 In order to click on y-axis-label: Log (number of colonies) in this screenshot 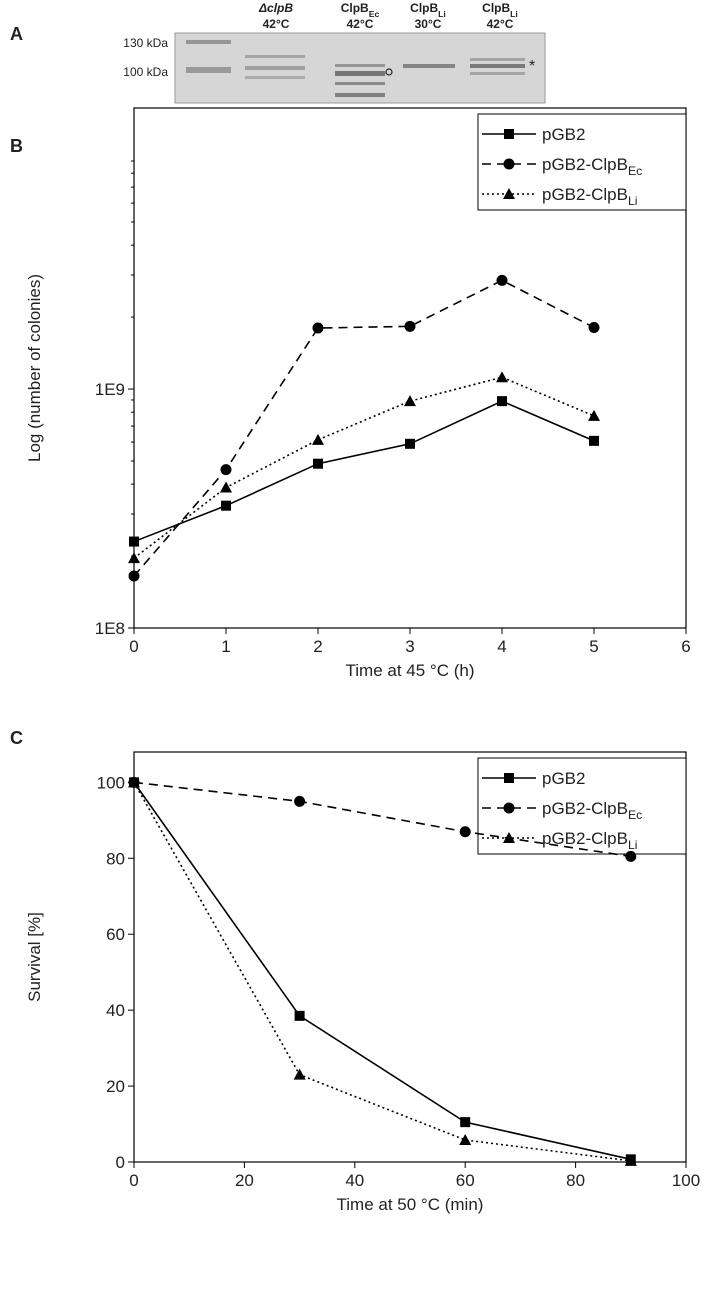, I will do `click(34, 368)`.